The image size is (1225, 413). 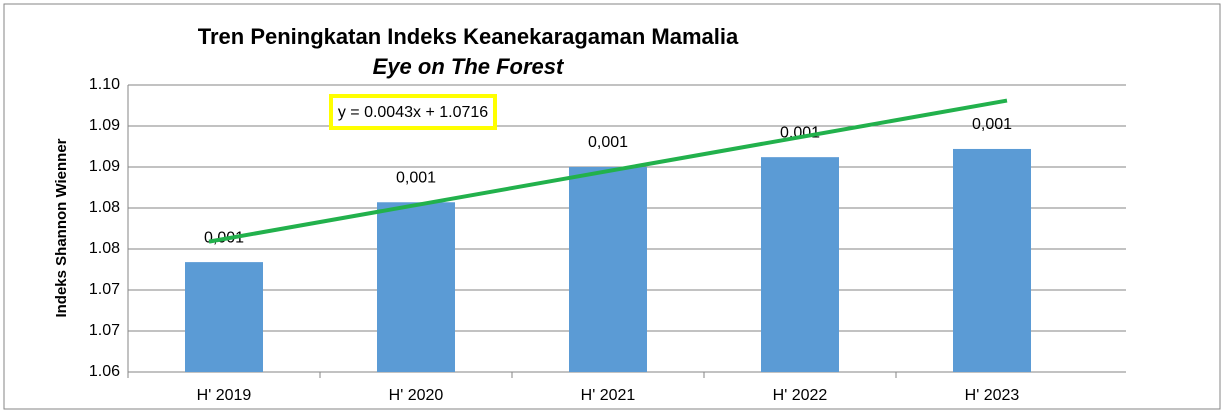 I want to click on equation-box, so click(x=413, y=112).